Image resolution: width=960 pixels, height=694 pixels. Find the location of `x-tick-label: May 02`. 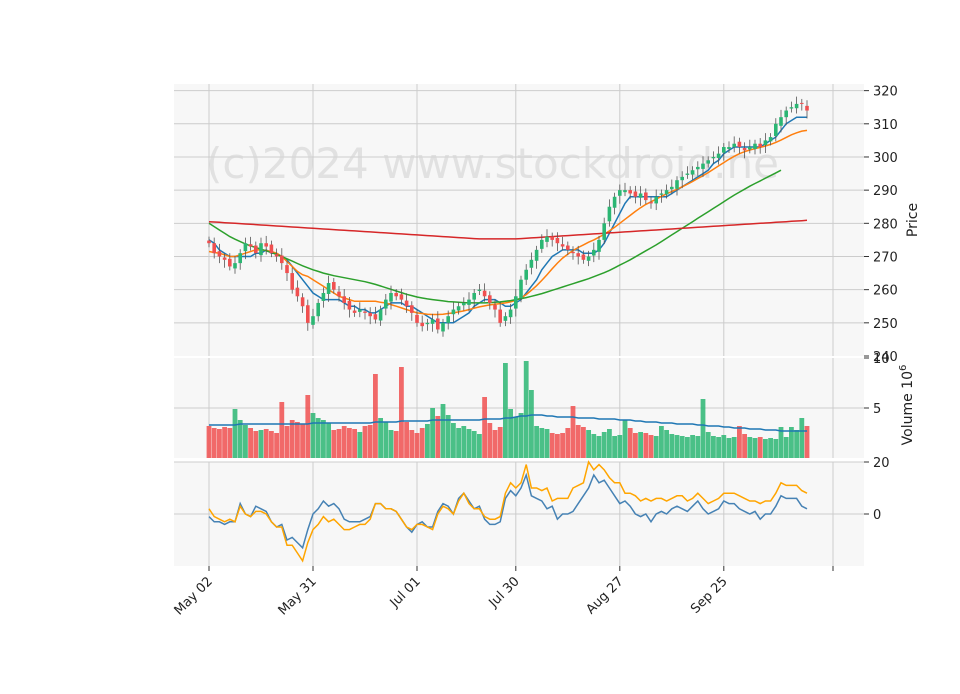

x-tick-label: May 02 is located at coordinates (194, 596).